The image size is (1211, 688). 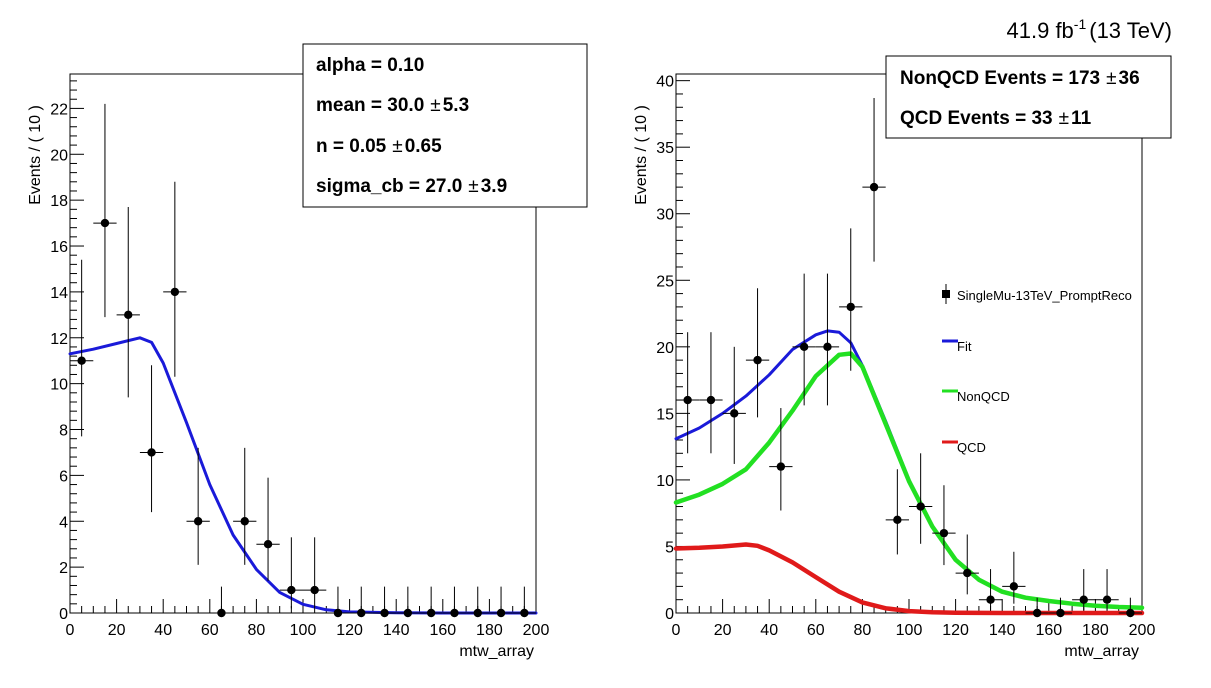 I want to click on stats-row: n = 0.05 ±0.65, so click(x=379, y=146).